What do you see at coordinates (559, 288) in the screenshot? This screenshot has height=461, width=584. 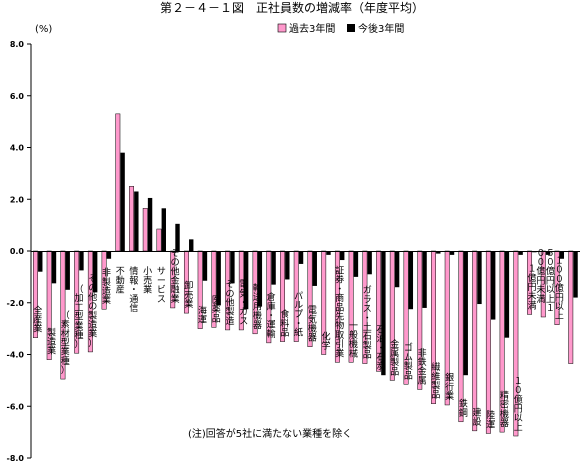 I see `category-label-char: 億` at bounding box center [559, 288].